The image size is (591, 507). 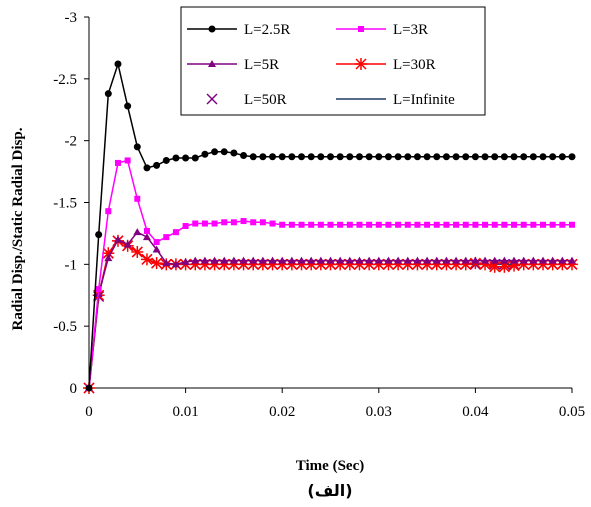 I want to click on legend-item: L=2.5R, so click(x=238, y=30).